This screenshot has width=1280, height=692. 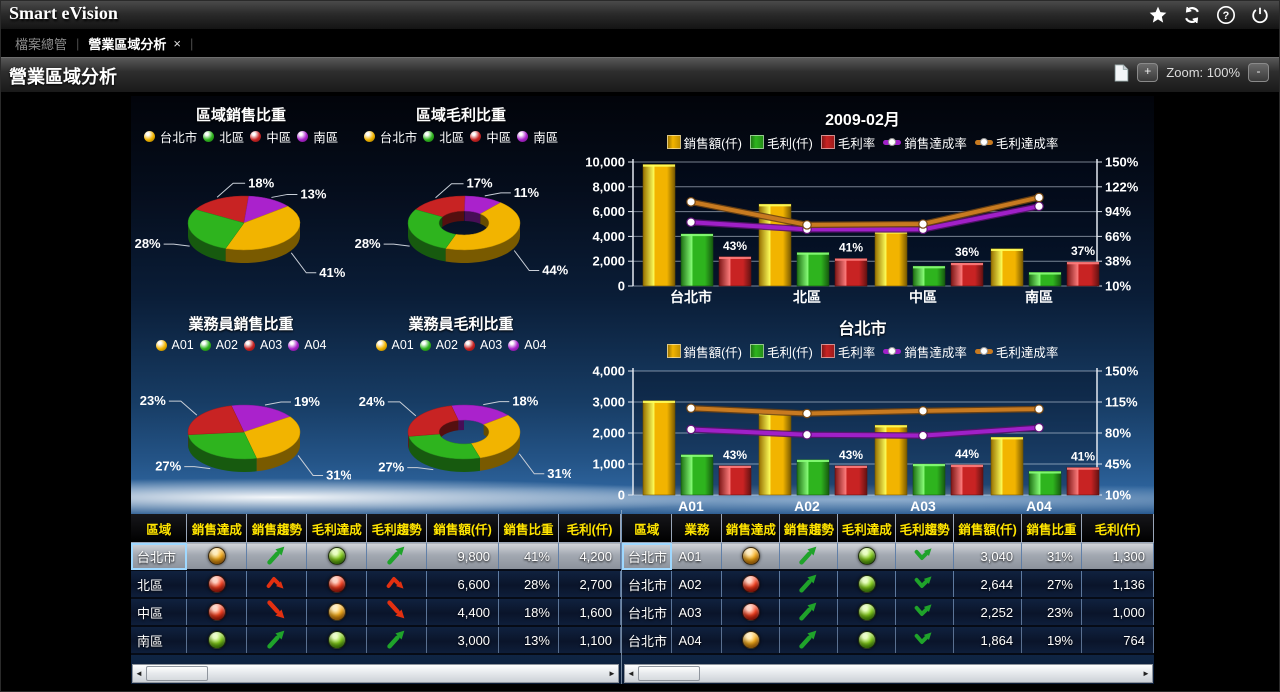 I want to click on category-label: 南區, so click(x=1039, y=297).